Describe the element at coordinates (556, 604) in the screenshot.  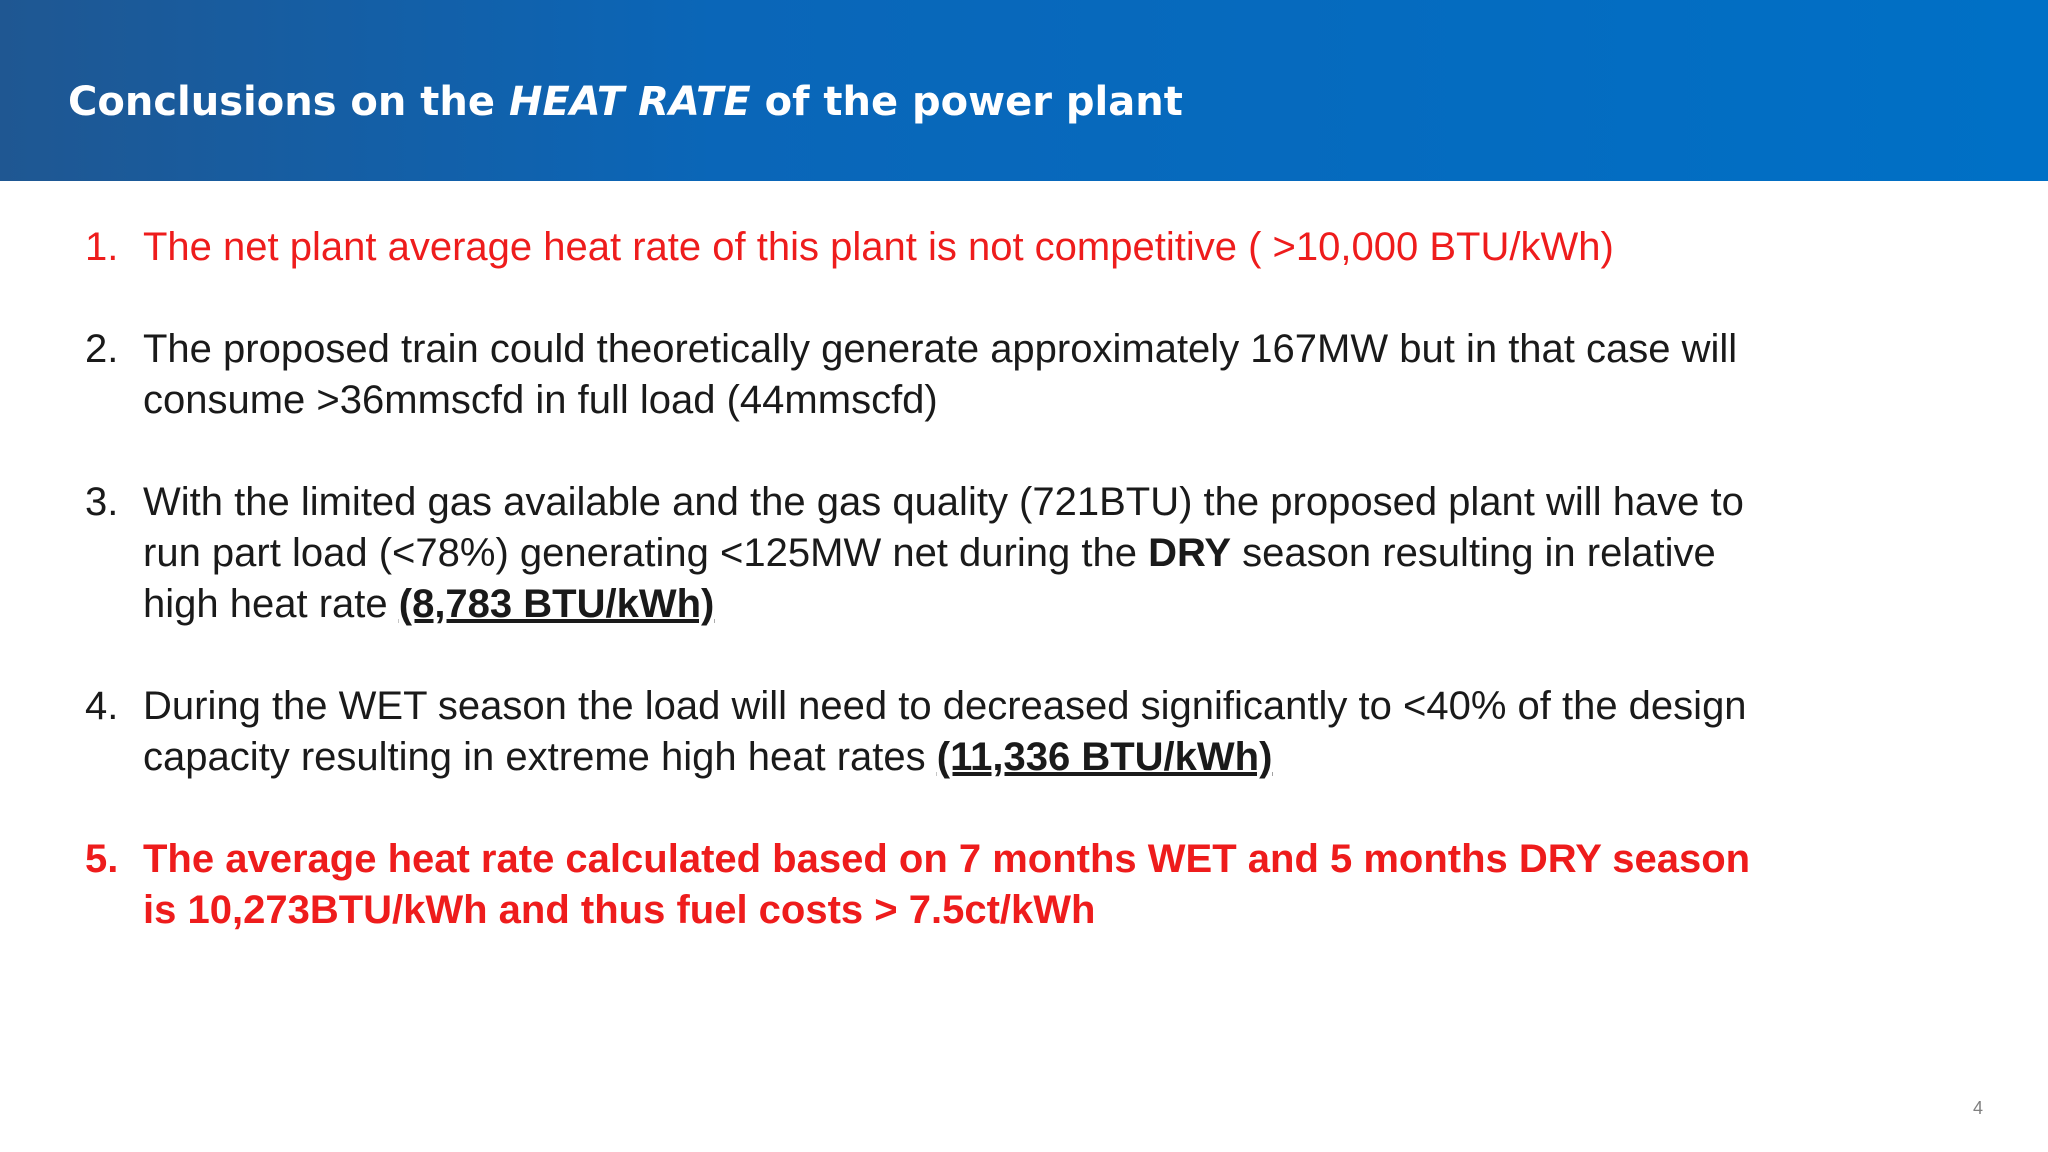
I see `dry-heat-rate-value: (8,783 BTU/kWh)` at that location.